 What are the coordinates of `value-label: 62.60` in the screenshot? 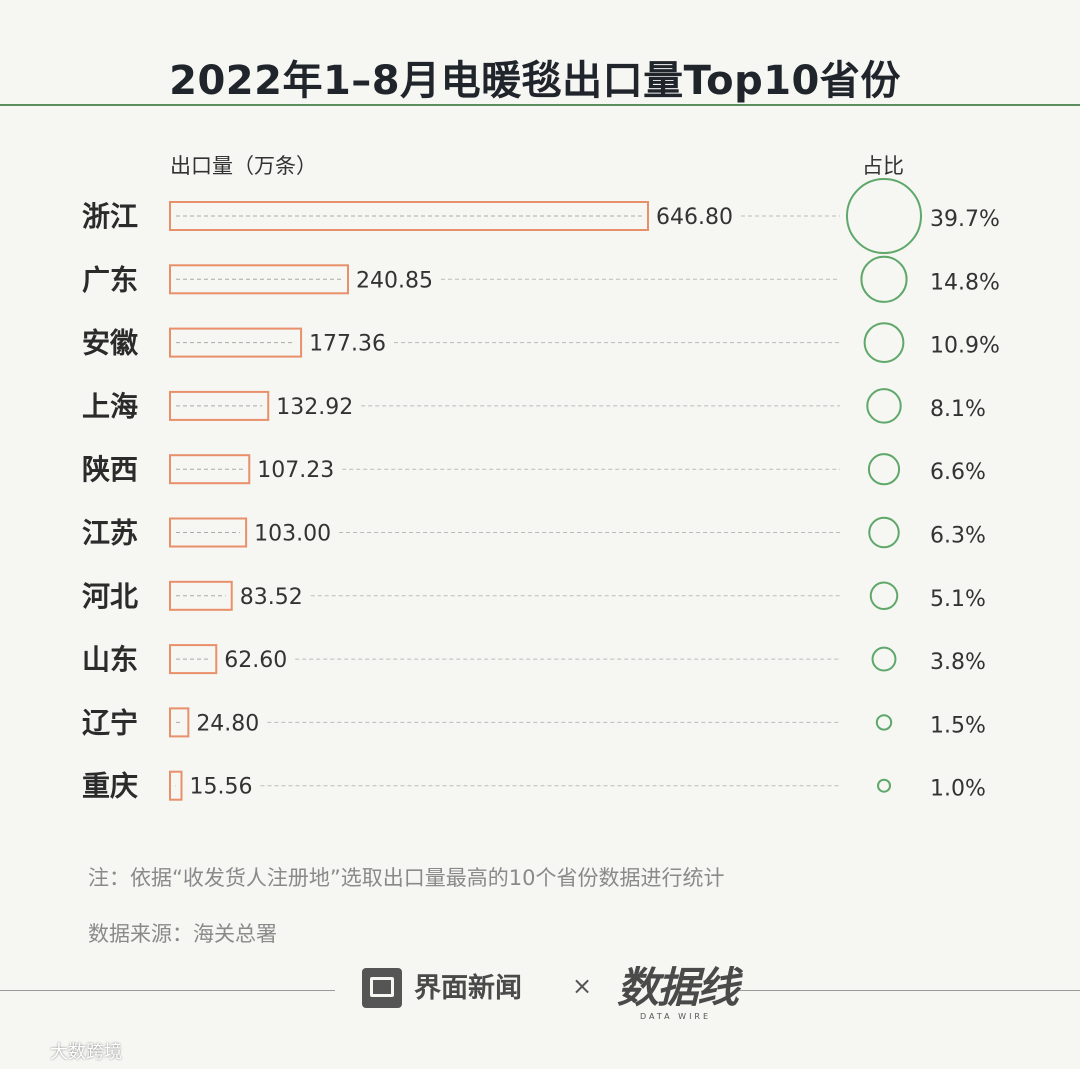 It's located at (255, 660).